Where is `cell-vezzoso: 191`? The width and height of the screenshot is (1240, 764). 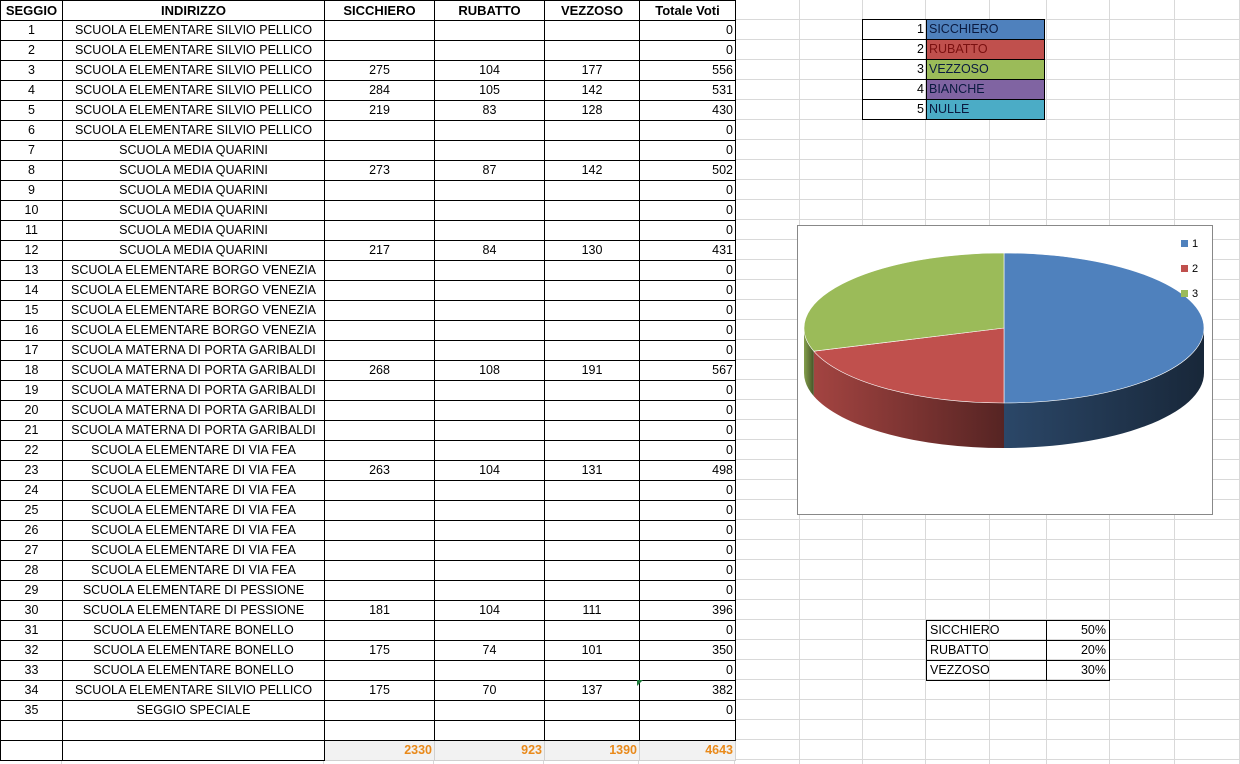 cell-vezzoso: 191 is located at coordinates (592, 370).